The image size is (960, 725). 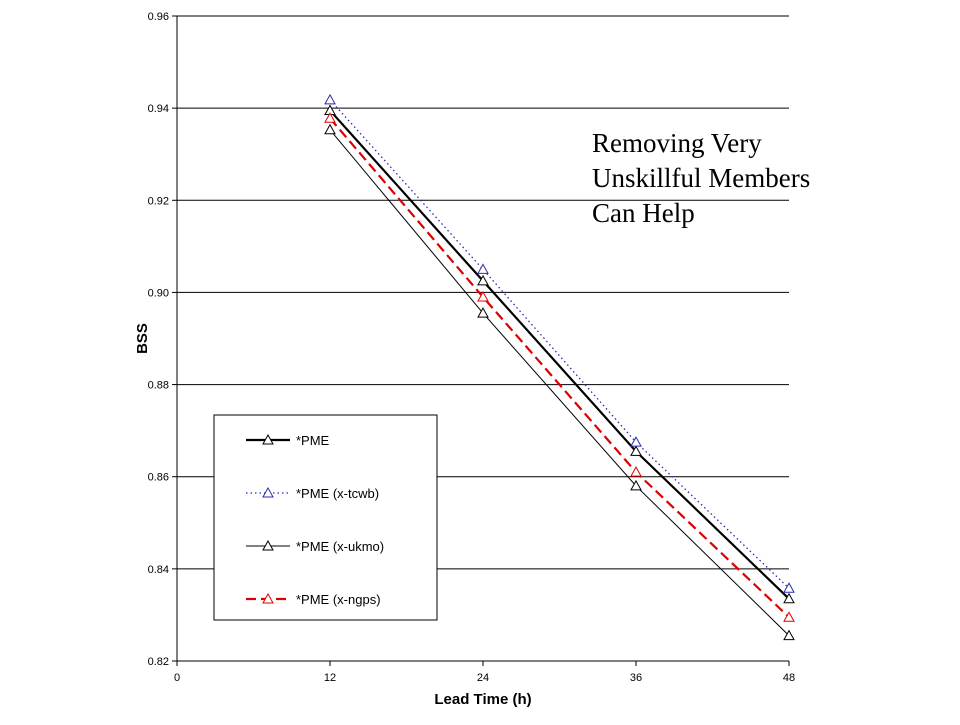 I want to click on legend-box, so click(x=325, y=517).